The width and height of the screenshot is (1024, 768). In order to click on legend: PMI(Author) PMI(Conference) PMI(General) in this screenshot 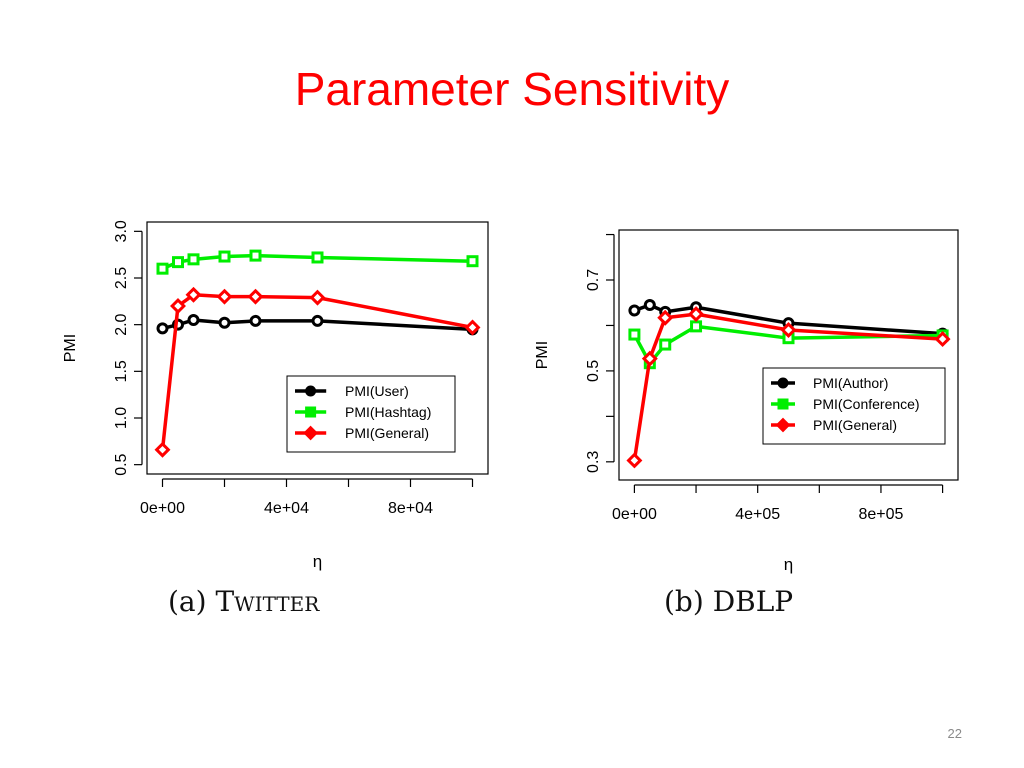, I will do `click(854, 406)`.